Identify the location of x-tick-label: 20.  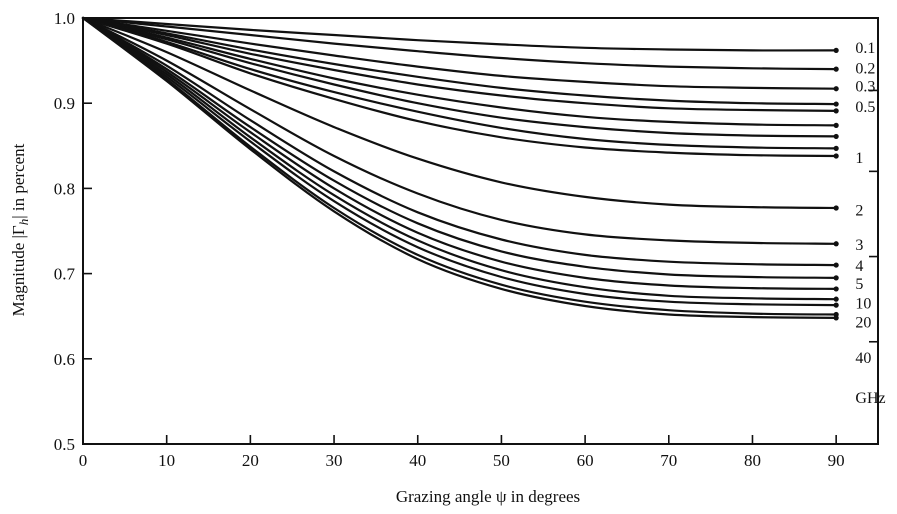
(250, 460).